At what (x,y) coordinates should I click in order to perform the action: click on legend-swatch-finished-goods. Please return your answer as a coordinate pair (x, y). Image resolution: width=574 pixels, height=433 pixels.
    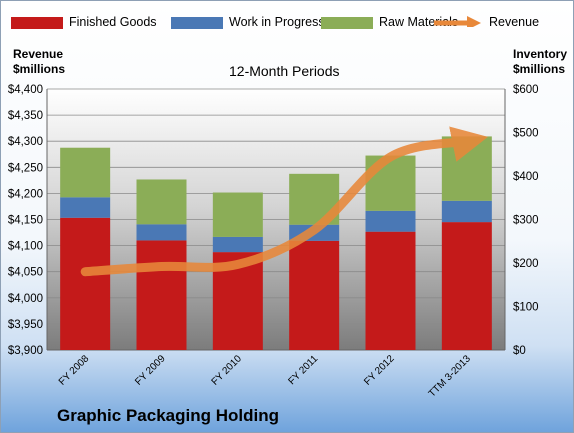
    Looking at the image, I should click on (37, 23).